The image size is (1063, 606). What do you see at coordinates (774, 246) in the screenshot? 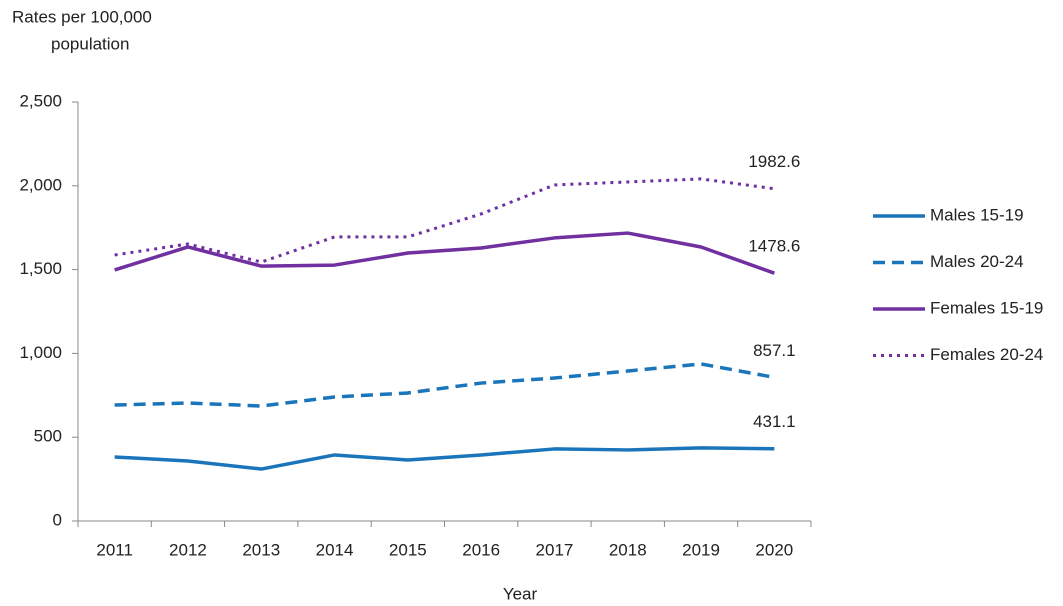
I see `data-label: 1478.6` at bounding box center [774, 246].